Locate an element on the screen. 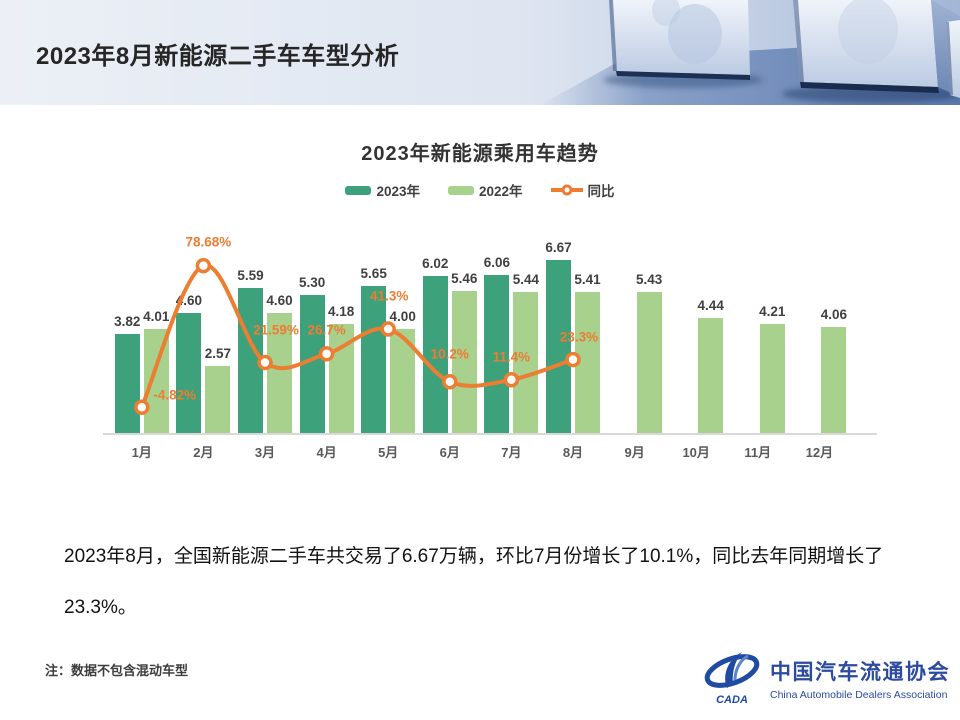 The image size is (960, 720). bar-2023年-5月 is located at coordinates (374, 359).